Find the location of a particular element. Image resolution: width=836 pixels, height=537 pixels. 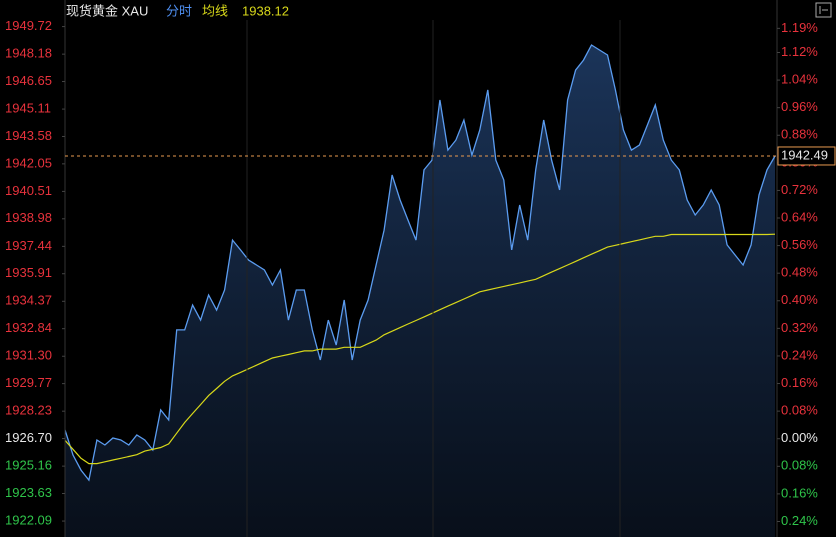

y2-tick-label: 0.88% is located at coordinates (799, 134).